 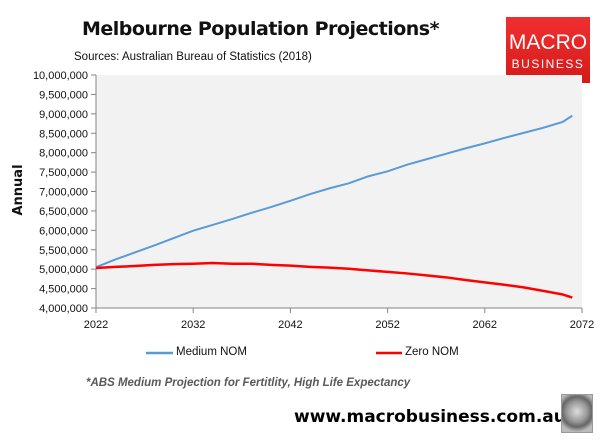 What do you see at coordinates (290, 325) in the screenshot?
I see `x-tick-label: 2042` at bounding box center [290, 325].